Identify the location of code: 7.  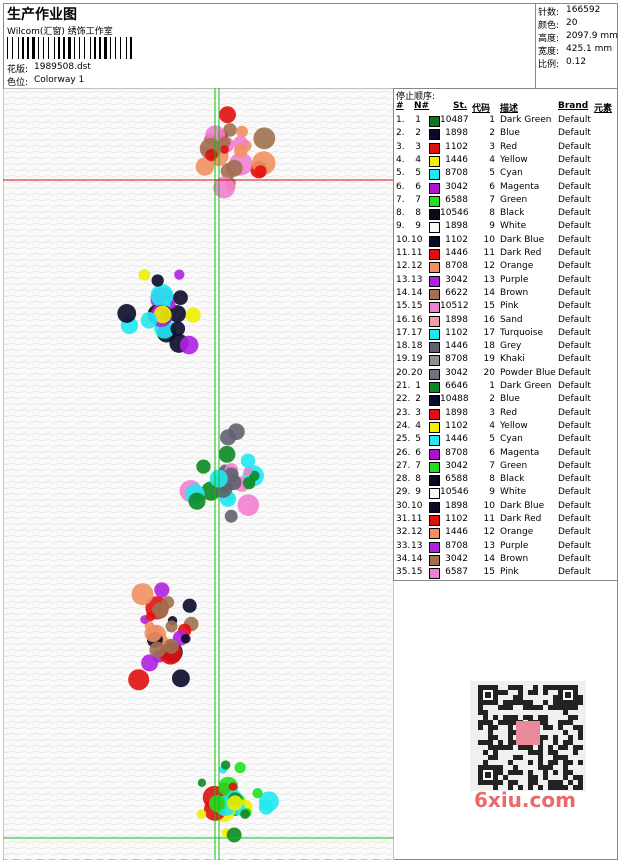
(492, 199).